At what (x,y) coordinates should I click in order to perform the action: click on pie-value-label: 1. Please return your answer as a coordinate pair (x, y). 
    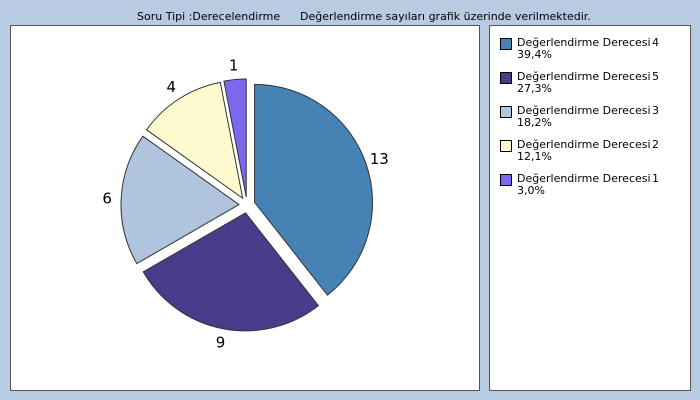
    Looking at the image, I should click on (234, 66).